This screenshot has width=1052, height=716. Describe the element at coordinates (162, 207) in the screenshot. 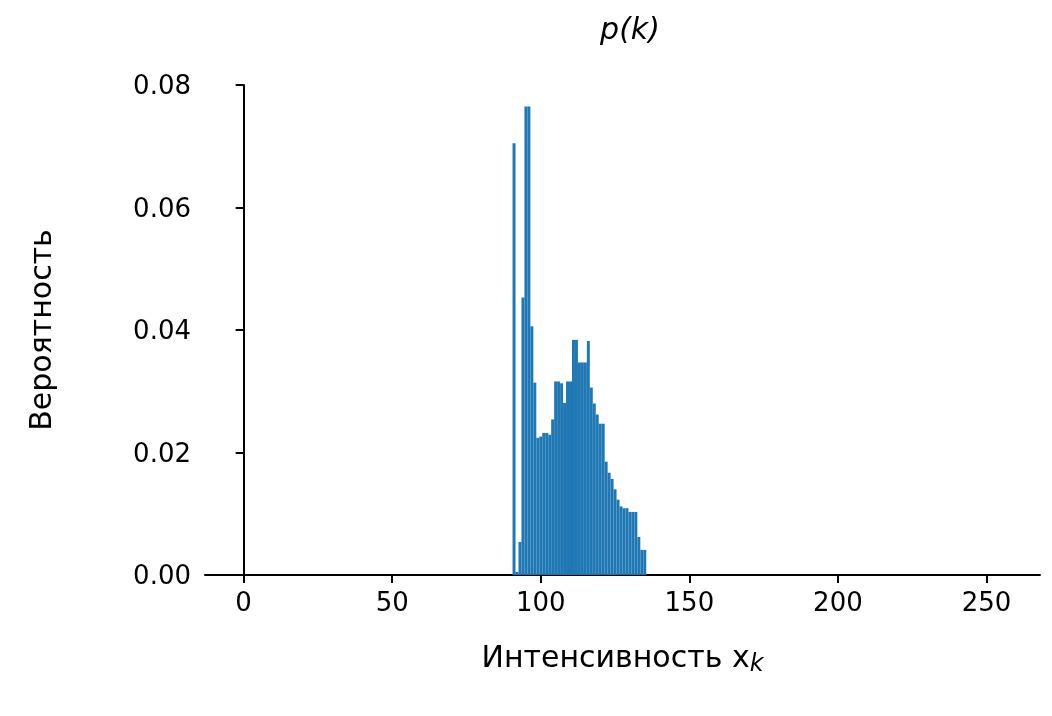

I see `y-tick-label: 0.06` at that location.